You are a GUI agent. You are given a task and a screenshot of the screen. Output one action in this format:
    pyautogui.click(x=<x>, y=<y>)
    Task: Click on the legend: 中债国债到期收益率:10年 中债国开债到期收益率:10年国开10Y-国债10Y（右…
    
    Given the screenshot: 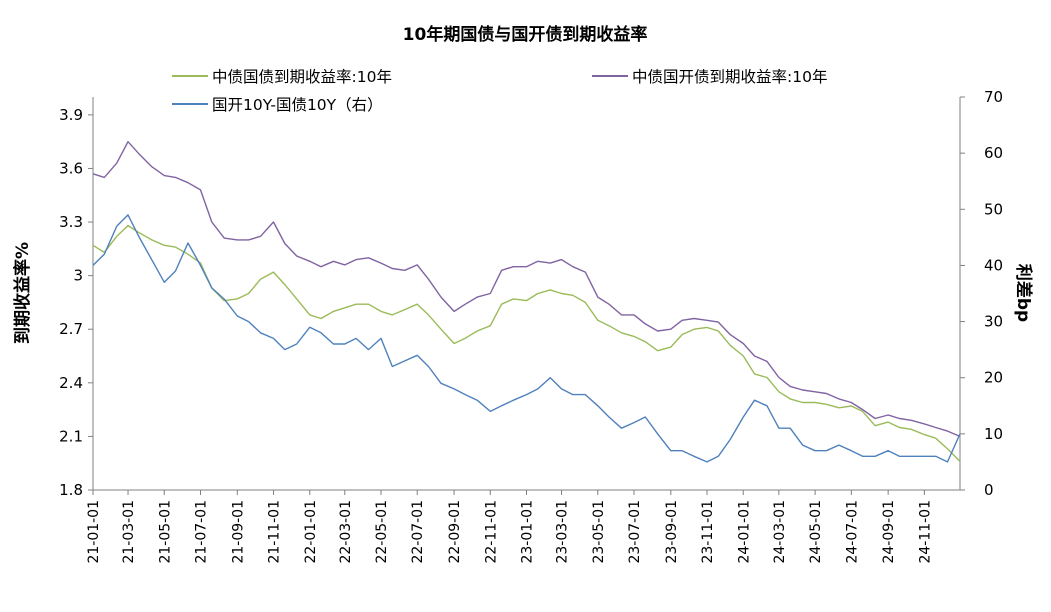 What is the action you would take?
    pyautogui.click(x=499, y=91)
    